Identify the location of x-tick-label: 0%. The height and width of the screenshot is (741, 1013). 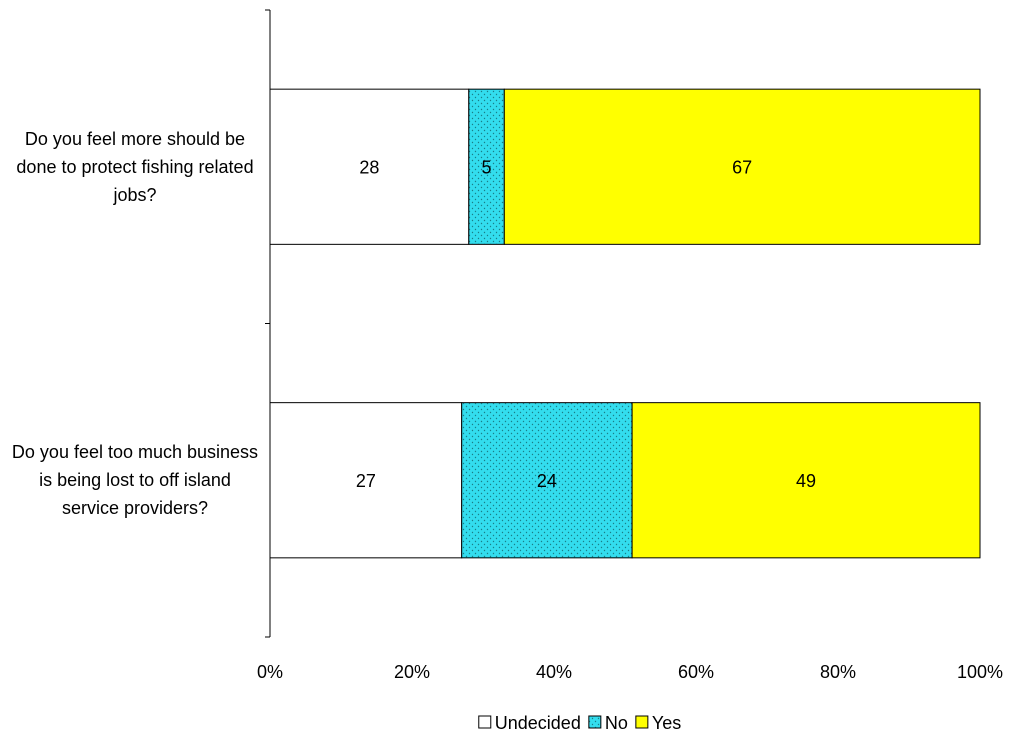
(270, 672).